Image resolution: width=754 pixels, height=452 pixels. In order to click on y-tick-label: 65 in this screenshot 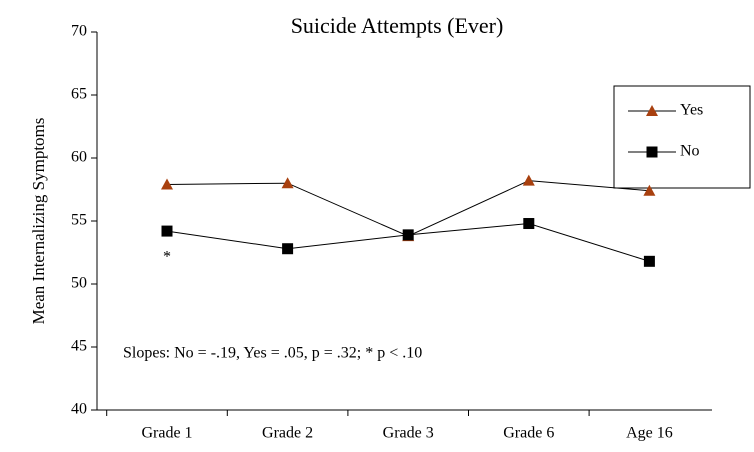, I will do `click(79, 94)`.